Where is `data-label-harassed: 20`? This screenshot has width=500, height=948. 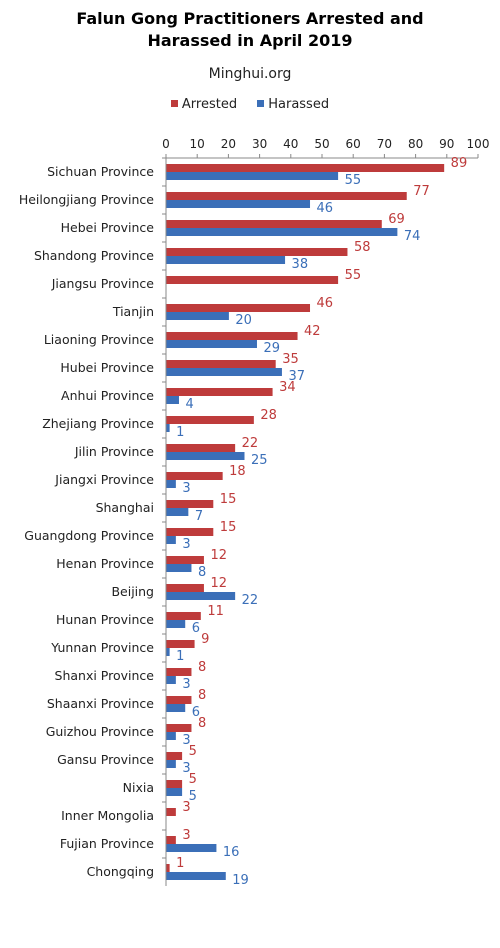 data-label-harassed: 20 is located at coordinates (243, 320).